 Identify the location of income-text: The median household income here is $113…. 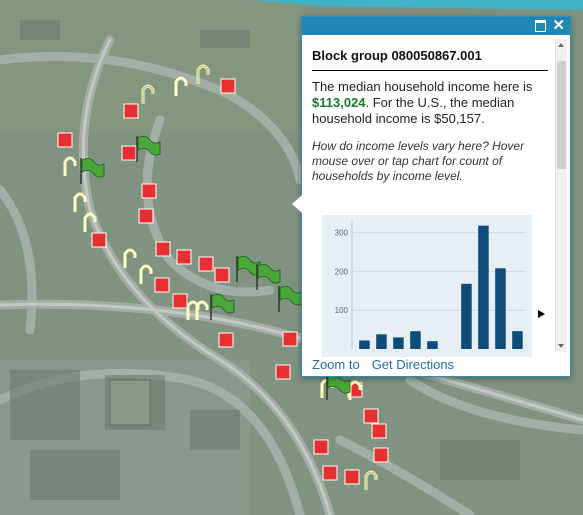
(430, 103).